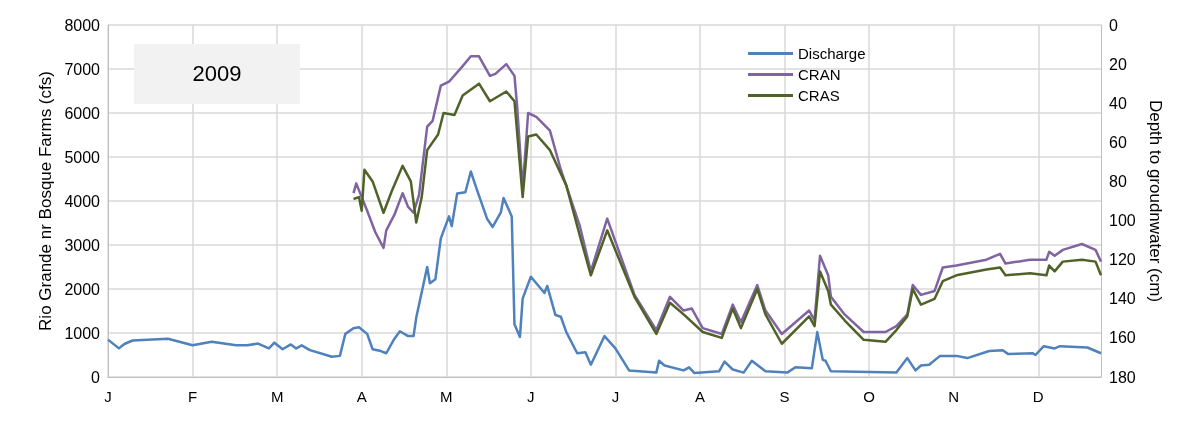  What do you see at coordinates (1155, 201) in the screenshot?
I see `y2-axis-title: Depth to groudnwater (cm)` at bounding box center [1155, 201].